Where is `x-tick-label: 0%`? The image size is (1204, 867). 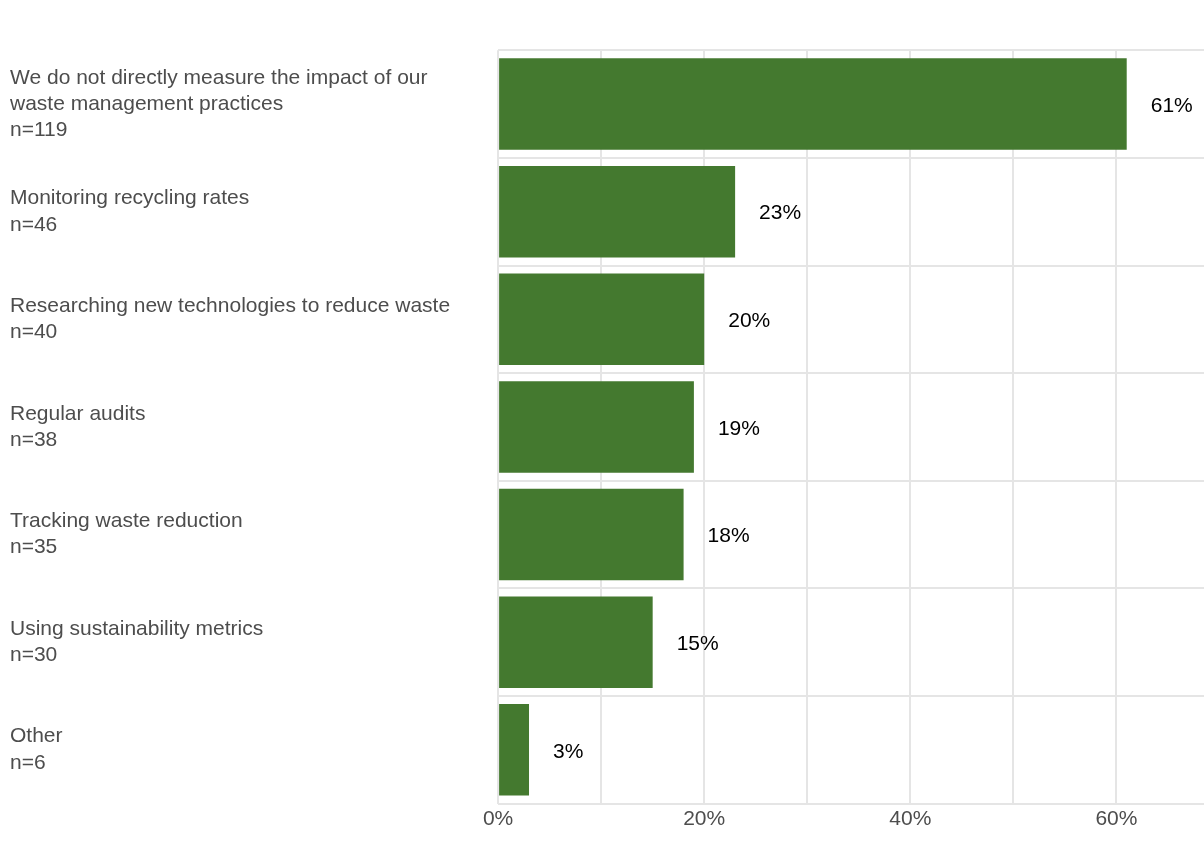 x-tick-label: 0% is located at coordinates (498, 818).